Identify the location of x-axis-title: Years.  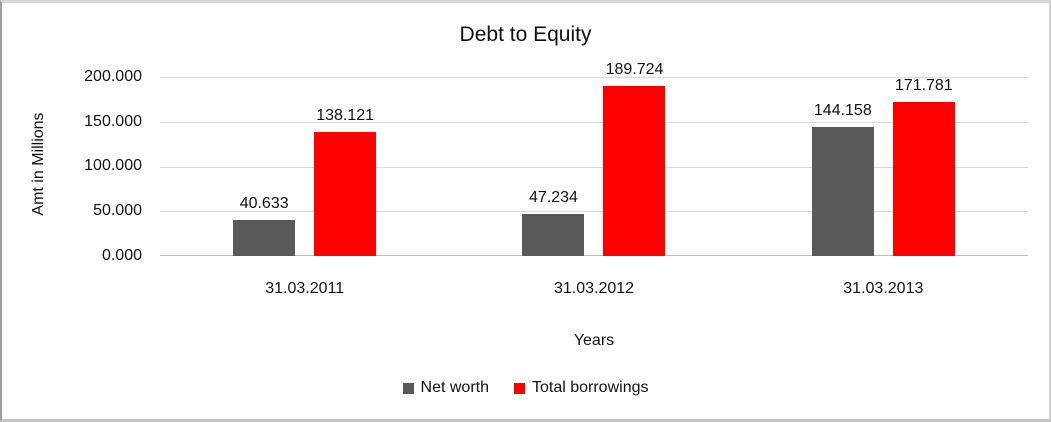
(594, 340).